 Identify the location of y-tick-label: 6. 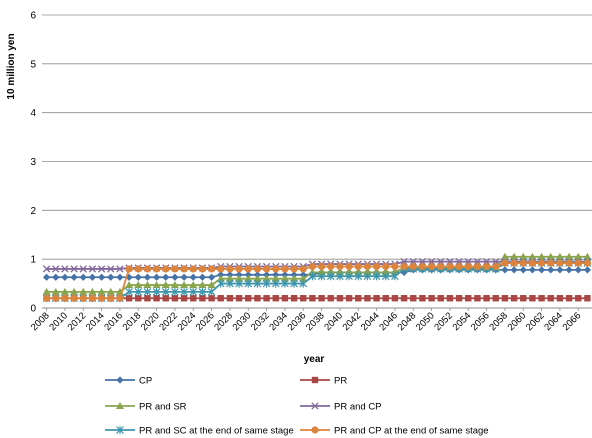
(33, 16).